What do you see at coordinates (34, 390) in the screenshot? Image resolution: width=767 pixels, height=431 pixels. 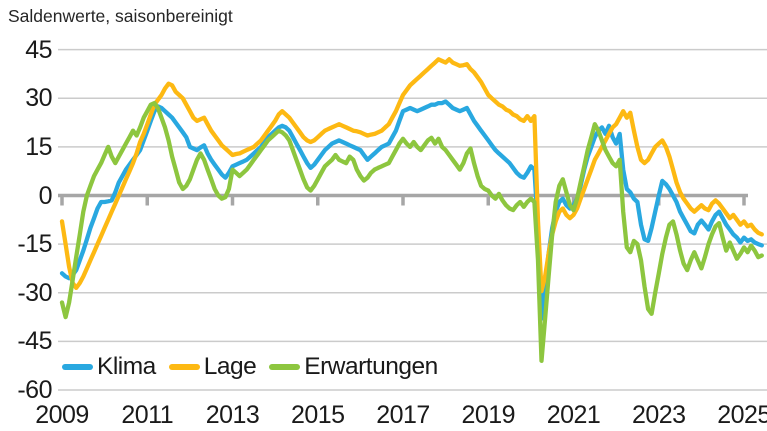 I see `y-tick-label: -60` at bounding box center [34, 390].